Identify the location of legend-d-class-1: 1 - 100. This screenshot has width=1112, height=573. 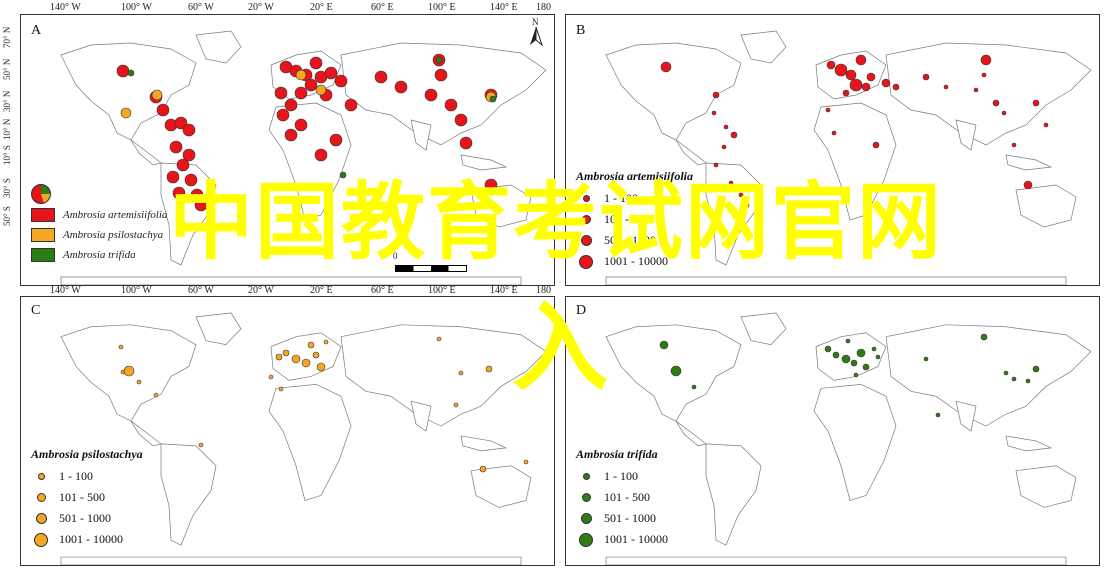
(621, 476).